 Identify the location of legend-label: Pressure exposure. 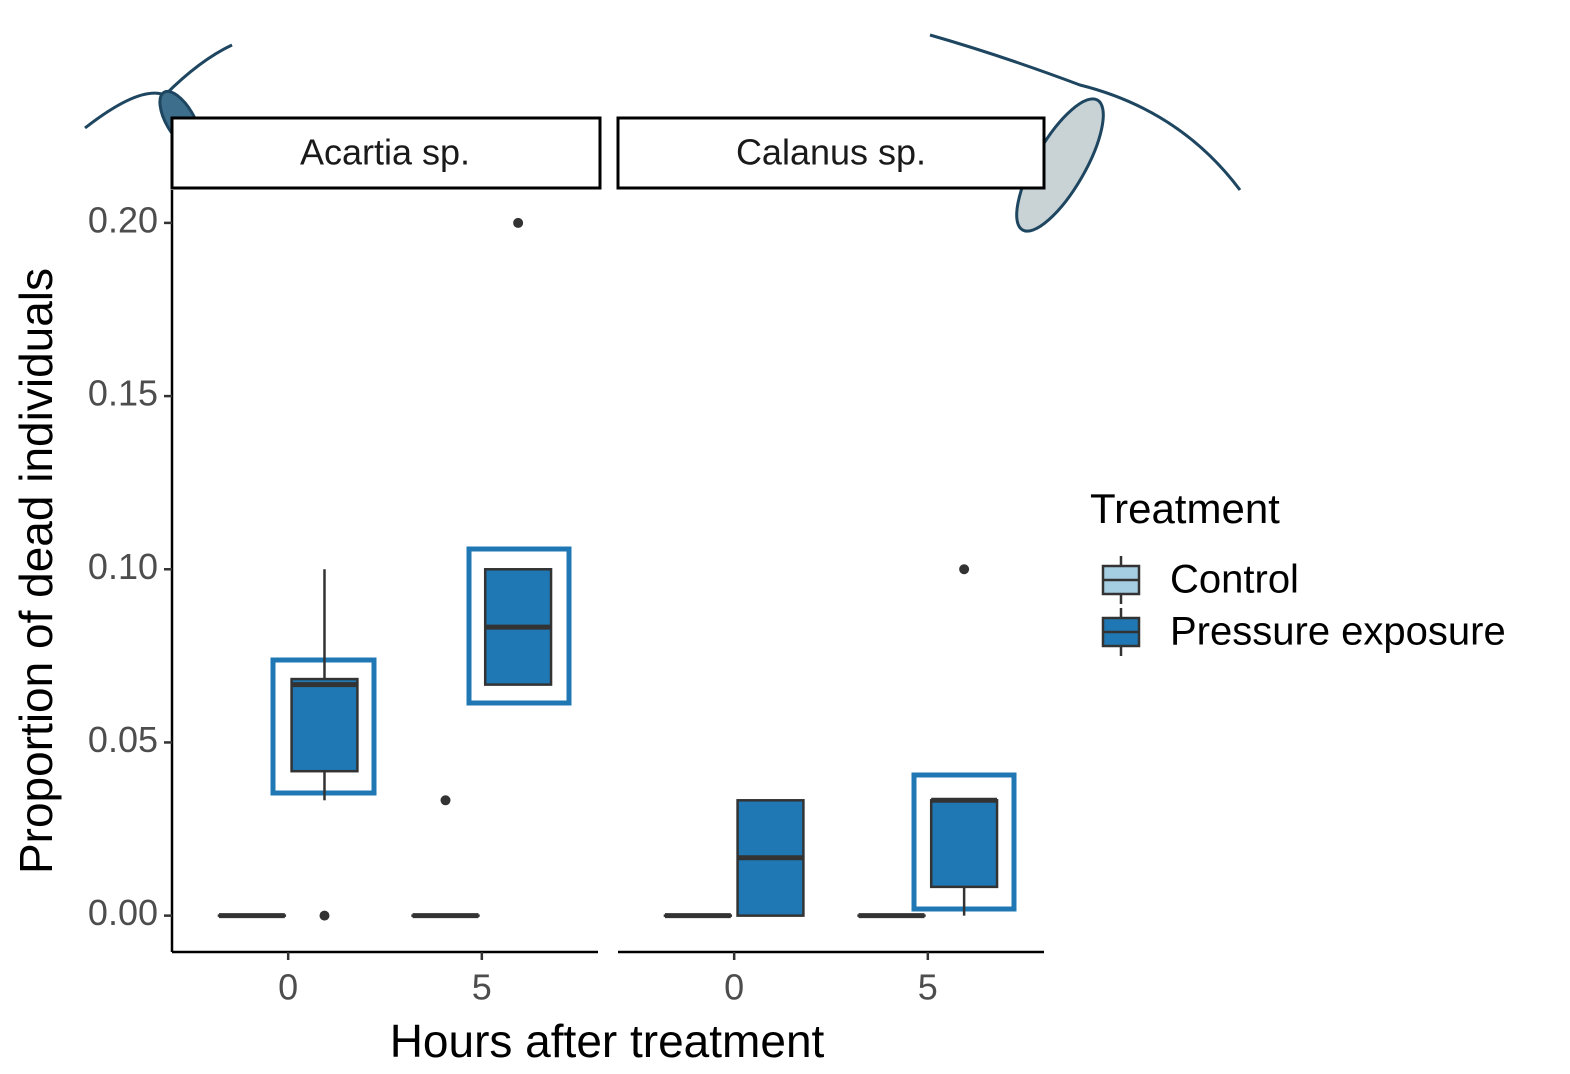
(1338, 632).